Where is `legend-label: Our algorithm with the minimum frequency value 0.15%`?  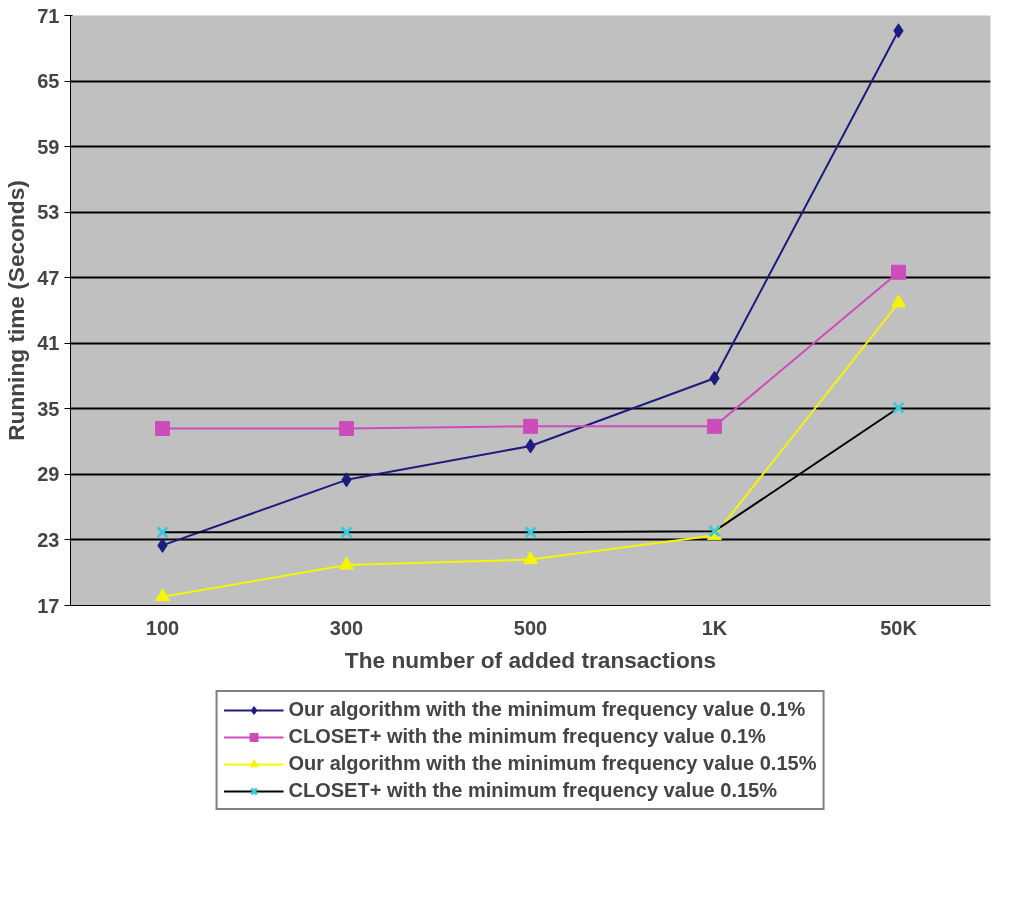 legend-label: Our algorithm with the minimum frequency value 0.15% is located at coordinates (552, 763).